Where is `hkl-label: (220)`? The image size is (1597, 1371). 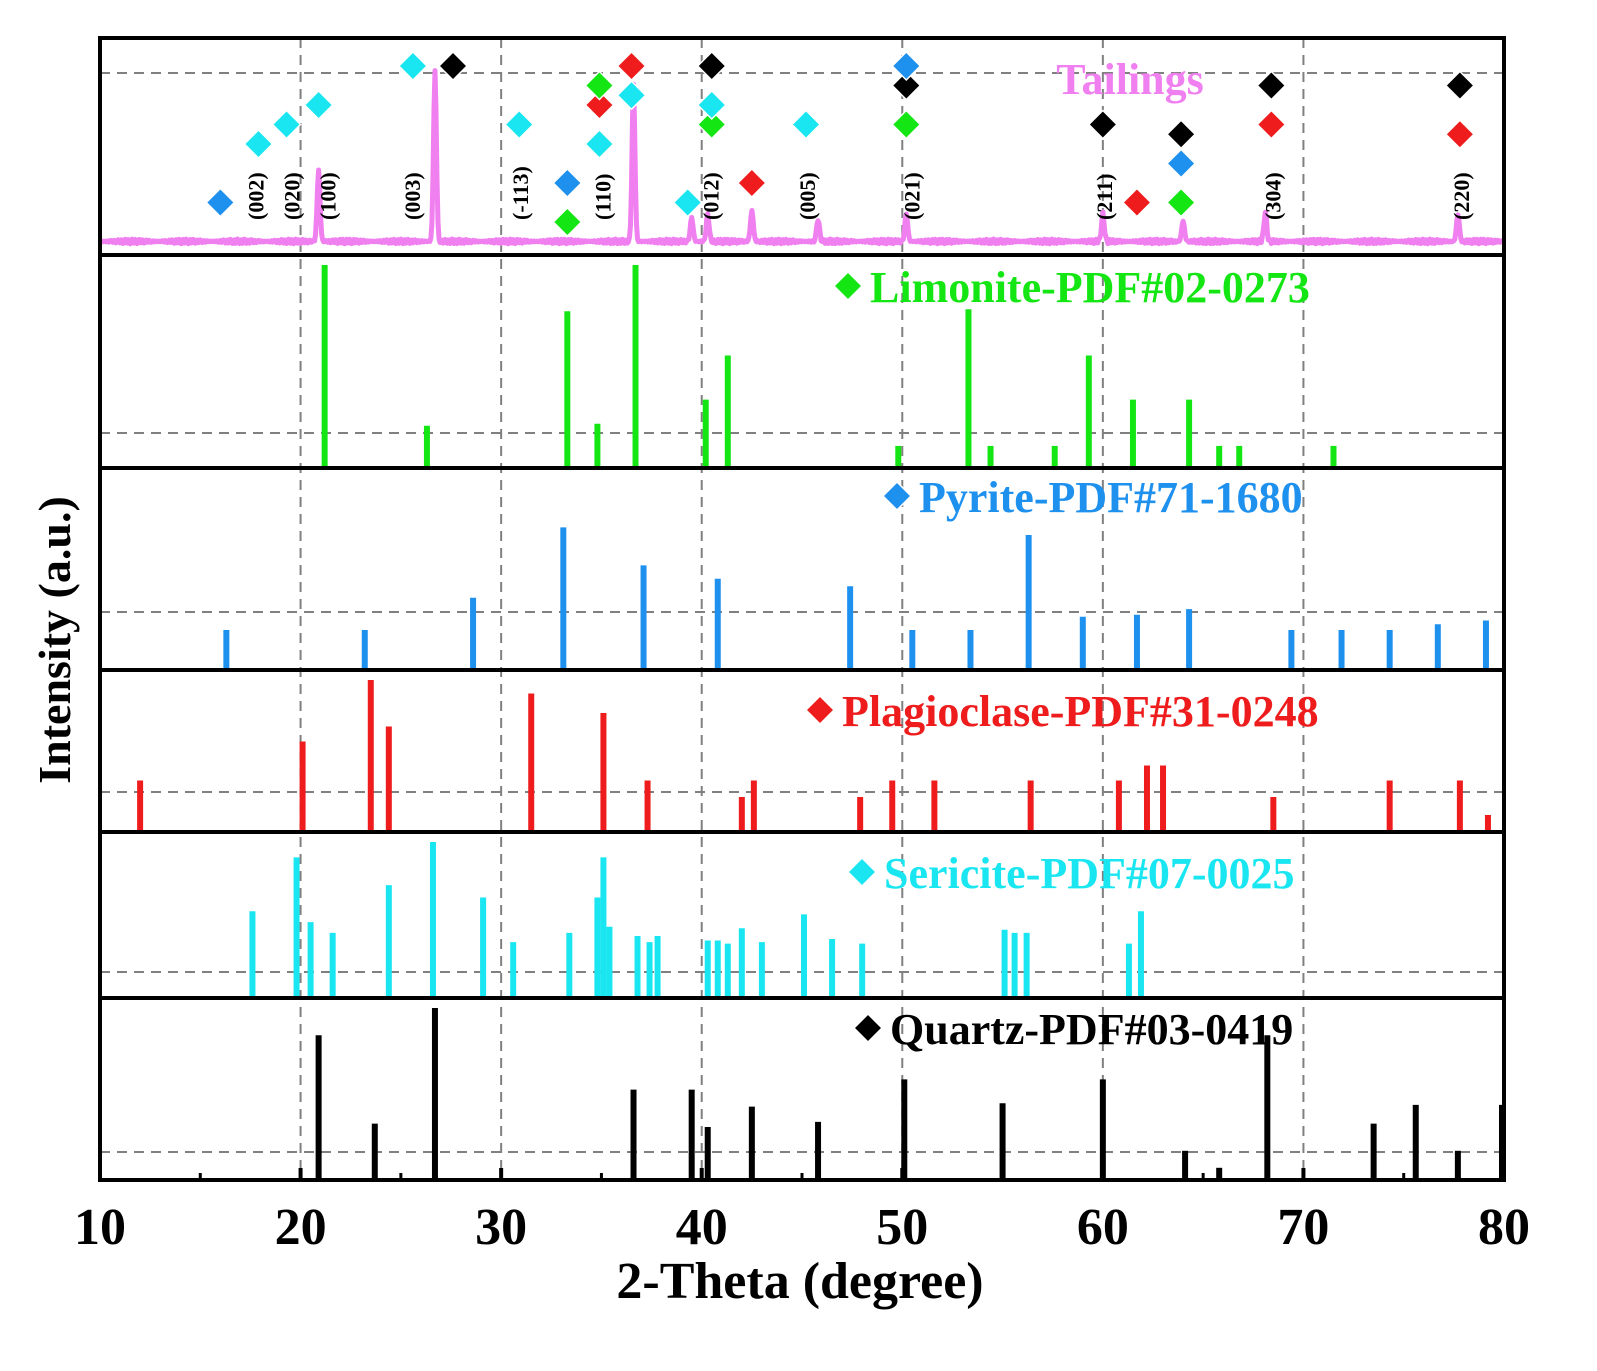 hkl-label: (220) is located at coordinates (1461, 196).